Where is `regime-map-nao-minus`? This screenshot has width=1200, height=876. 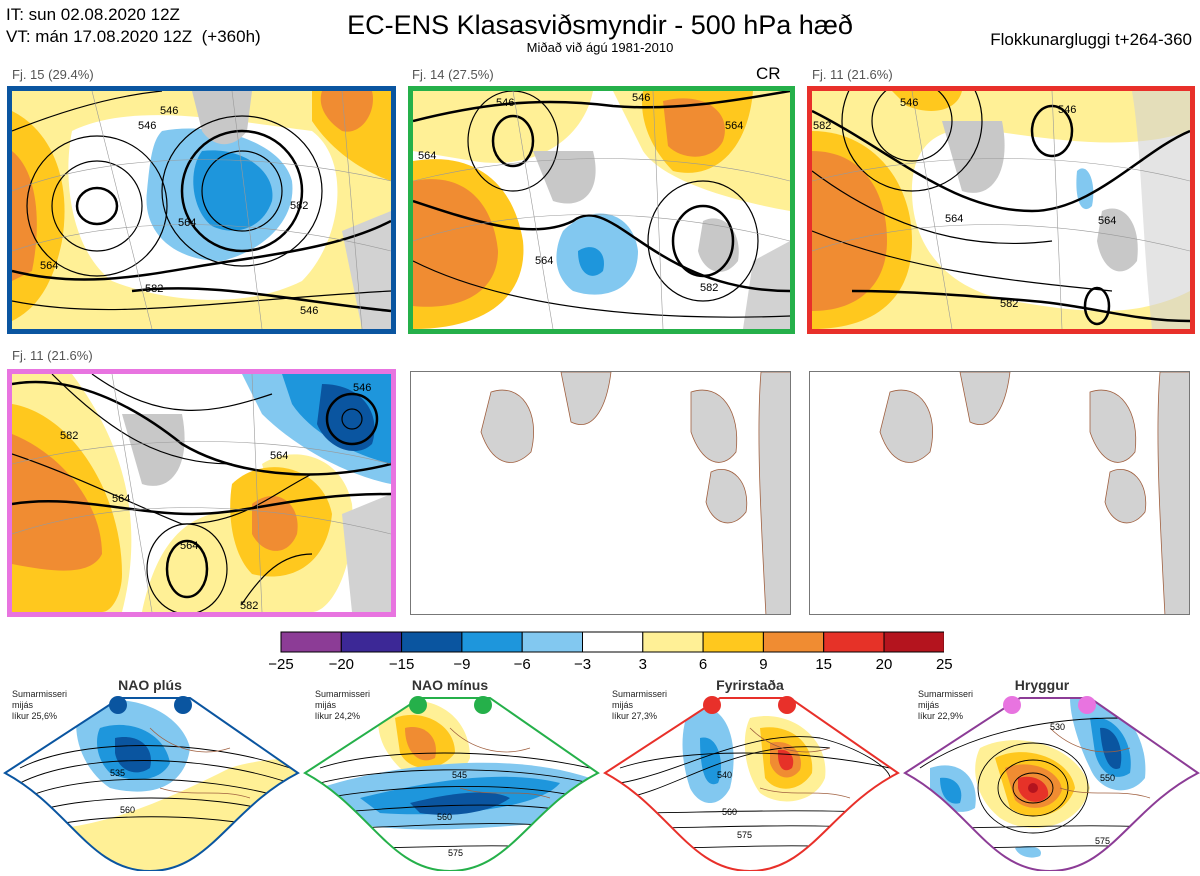
regime-map-nao-minus is located at coordinates (450, 782).